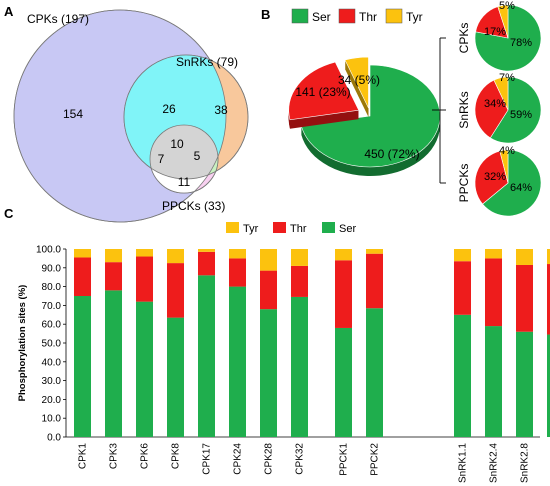  What do you see at coordinates (521, 115) in the screenshot?
I see `small-pie-label-ser: 59%` at bounding box center [521, 115].